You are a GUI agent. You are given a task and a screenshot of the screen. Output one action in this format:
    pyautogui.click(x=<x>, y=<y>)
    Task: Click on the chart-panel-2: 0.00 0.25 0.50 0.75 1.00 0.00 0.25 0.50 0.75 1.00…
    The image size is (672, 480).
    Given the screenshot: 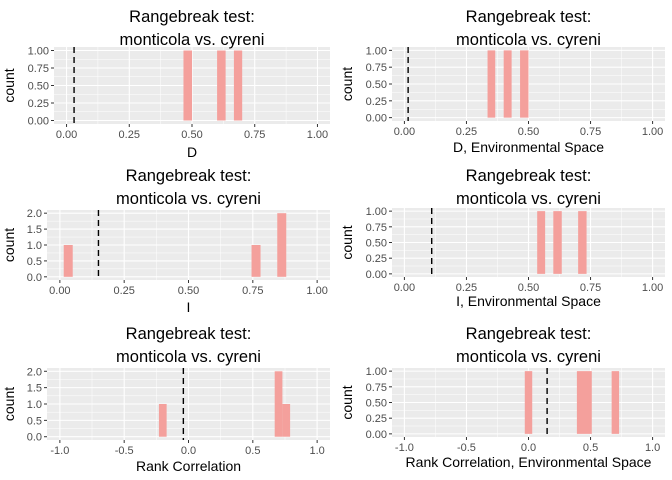 What is the action you would take?
    pyautogui.click(x=502, y=81)
    